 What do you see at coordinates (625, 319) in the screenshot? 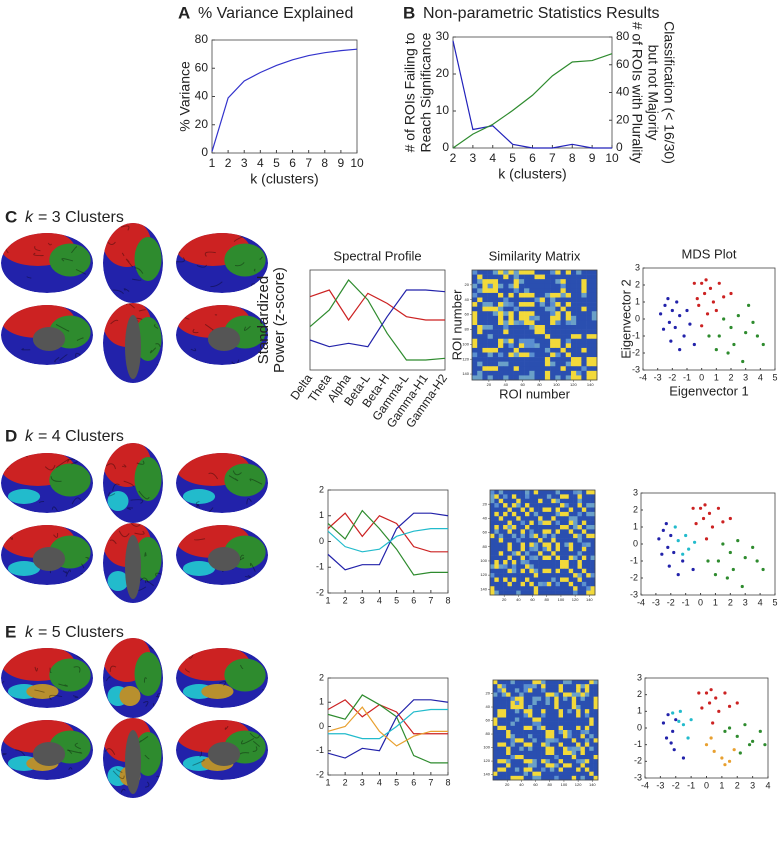
I see `y-label: Eigenvector 2` at bounding box center [625, 319].